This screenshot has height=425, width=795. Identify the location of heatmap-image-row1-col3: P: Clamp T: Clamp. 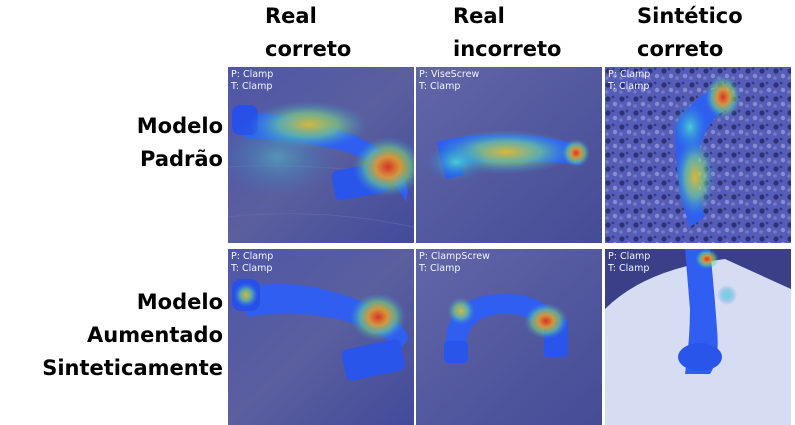
(698, 155).